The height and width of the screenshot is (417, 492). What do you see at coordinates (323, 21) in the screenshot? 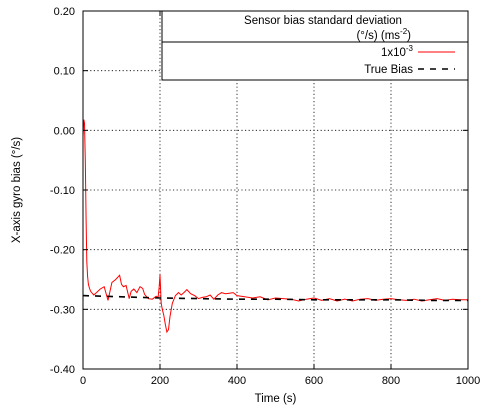
I see `legend-title: Sensor bias standard deviation` at bounding box center [323, 21].